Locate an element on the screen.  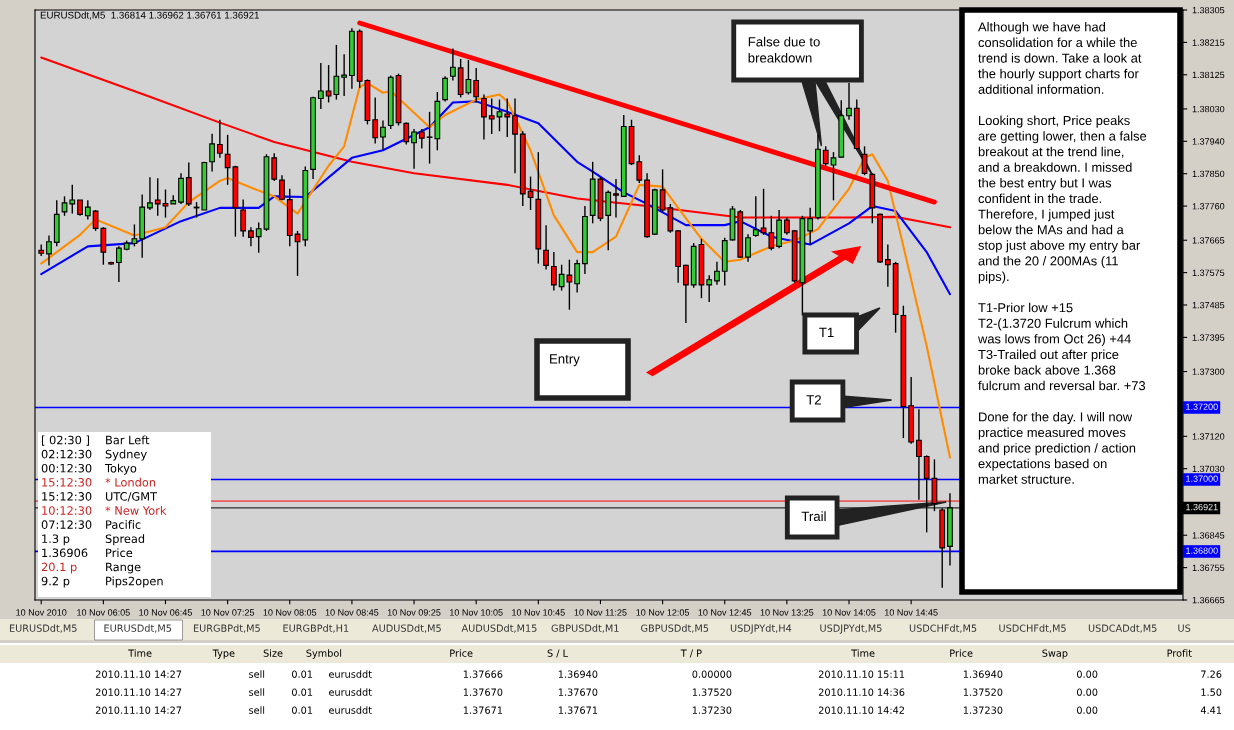
annotation: 20.1 p is located at coordinates (59, 568).